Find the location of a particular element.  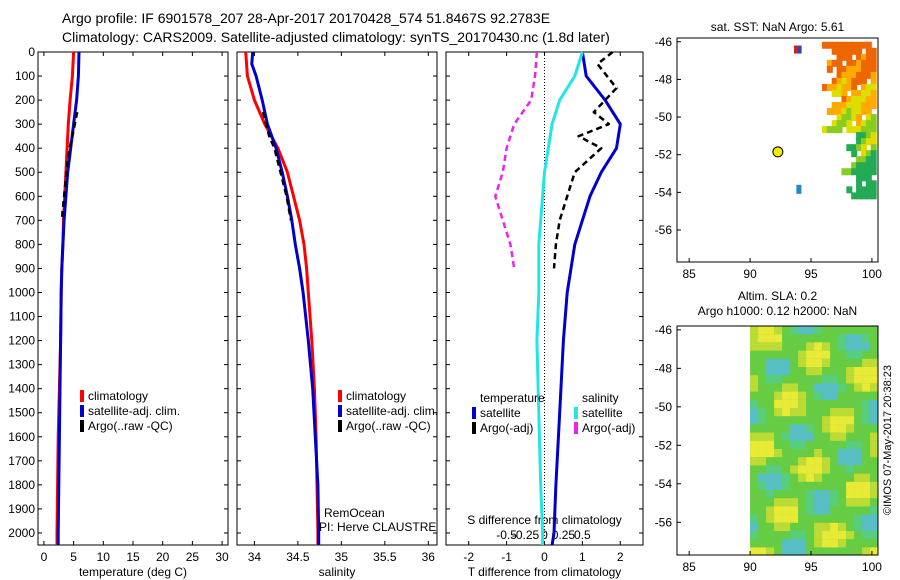

y-tick-label: 800 is located at coordinates (25, 244).